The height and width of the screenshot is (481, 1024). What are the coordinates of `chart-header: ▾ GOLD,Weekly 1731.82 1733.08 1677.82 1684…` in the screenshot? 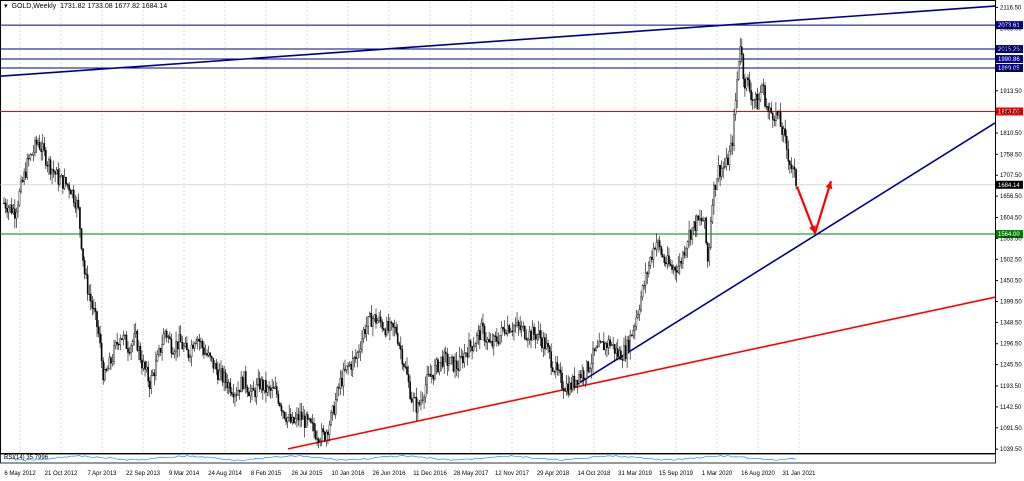 It's located at (87, 6).